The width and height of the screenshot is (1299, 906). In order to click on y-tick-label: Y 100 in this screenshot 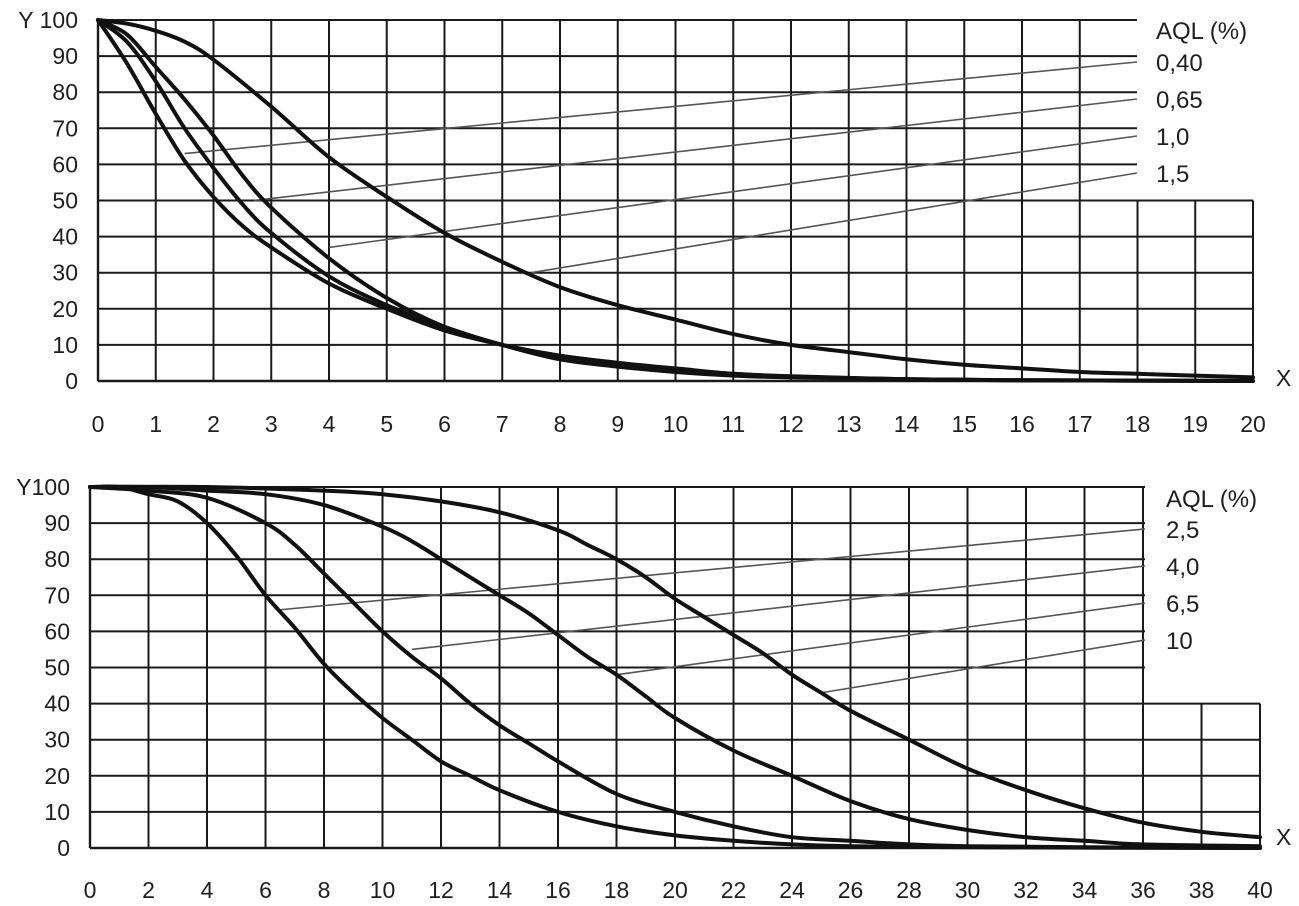, I will do `click(48, 20)`.